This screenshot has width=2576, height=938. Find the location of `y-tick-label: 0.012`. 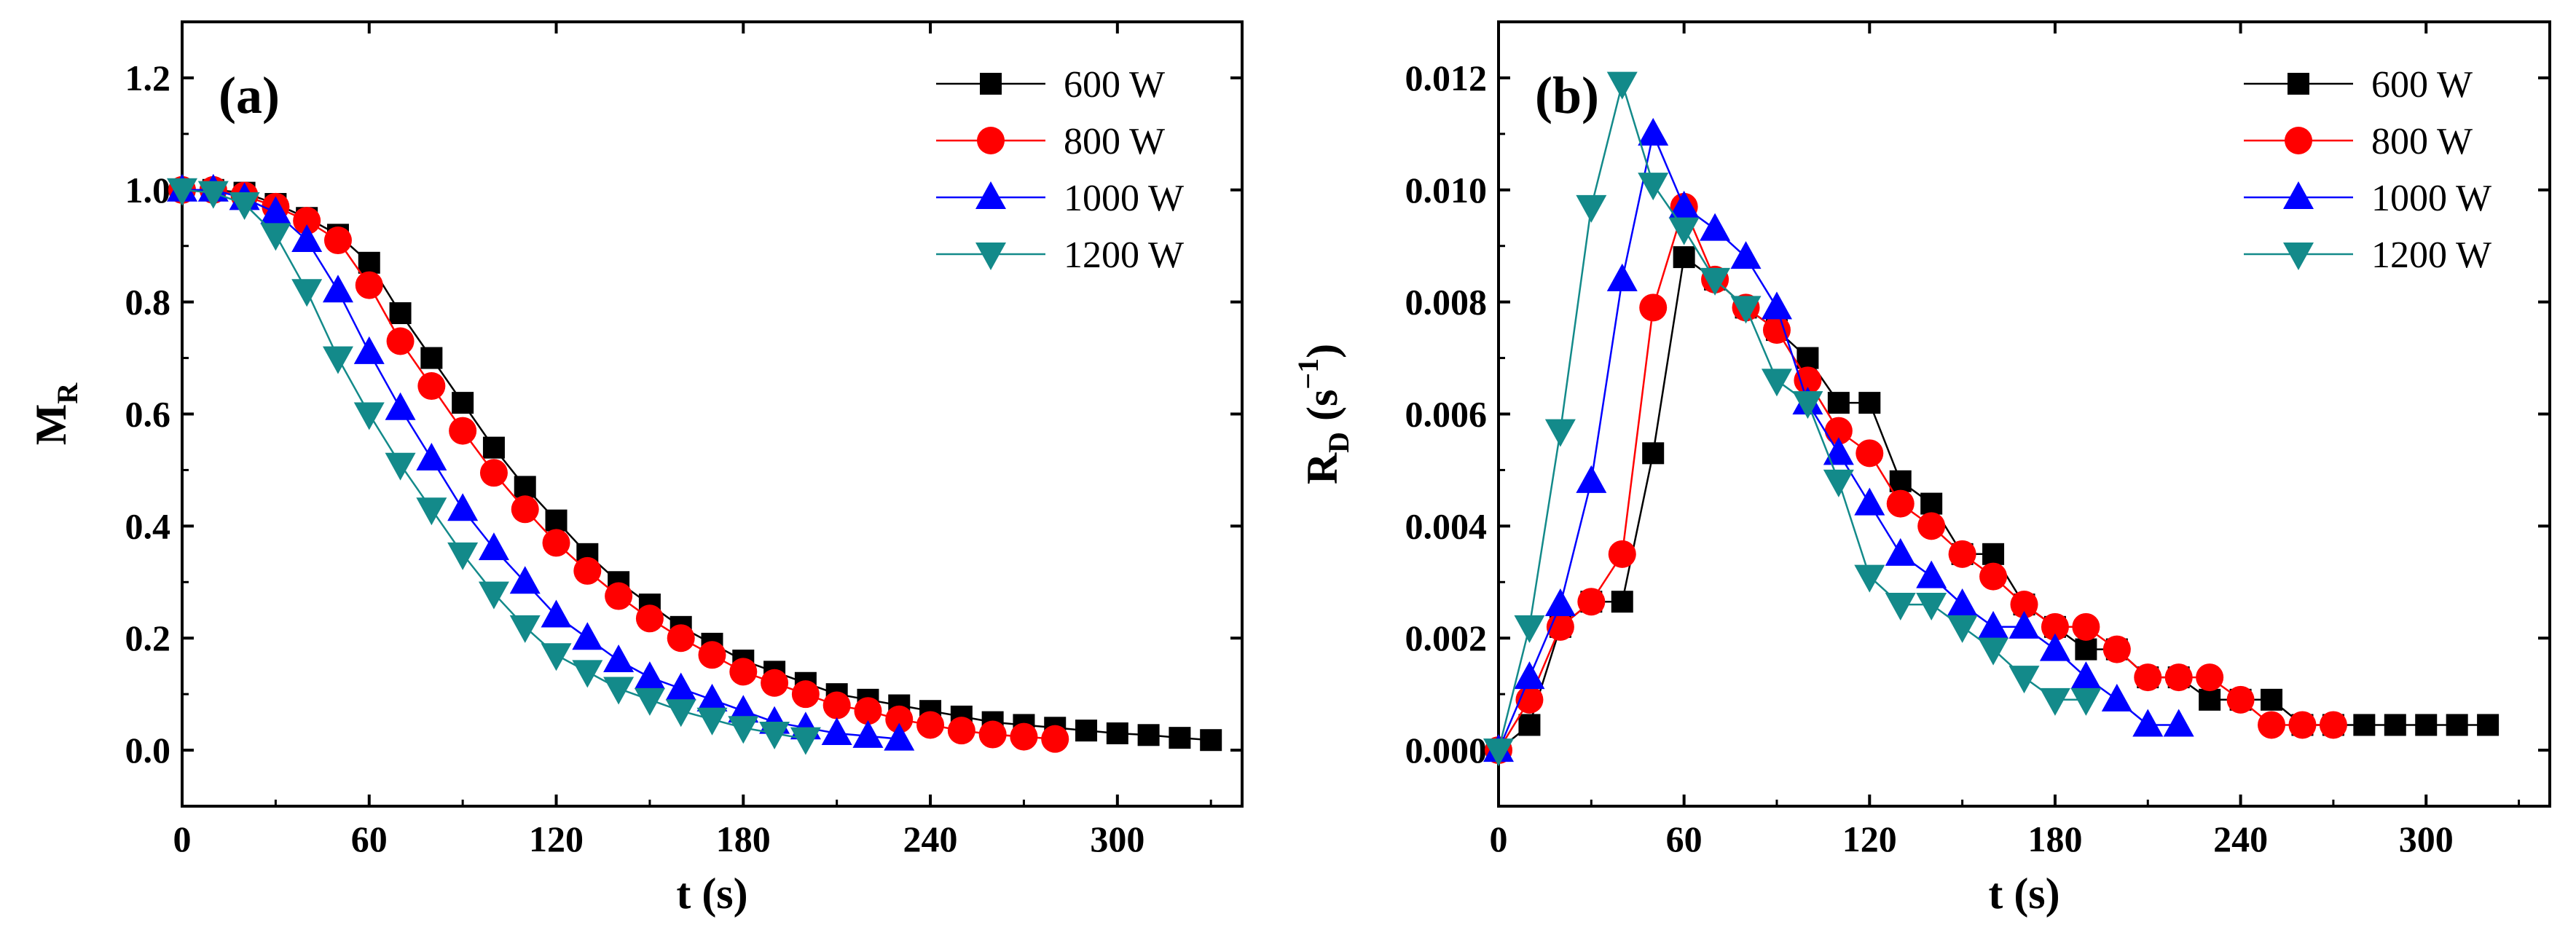

y-tick-label: 0.012 is located at coordinates (1446, 78).